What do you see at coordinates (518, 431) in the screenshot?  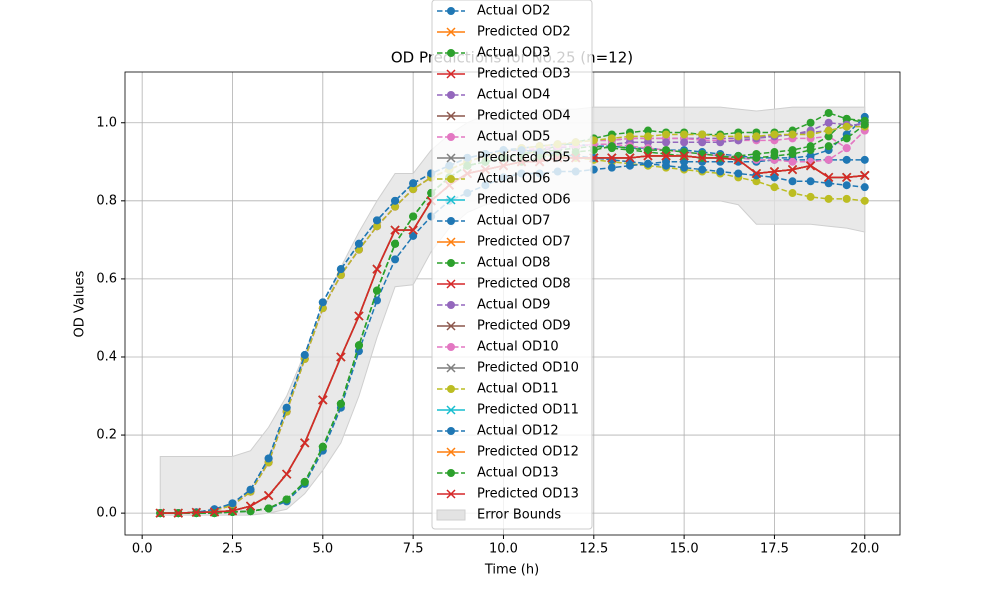 I see `legend-label: Actual OD12` at bounding box center [518, 431].